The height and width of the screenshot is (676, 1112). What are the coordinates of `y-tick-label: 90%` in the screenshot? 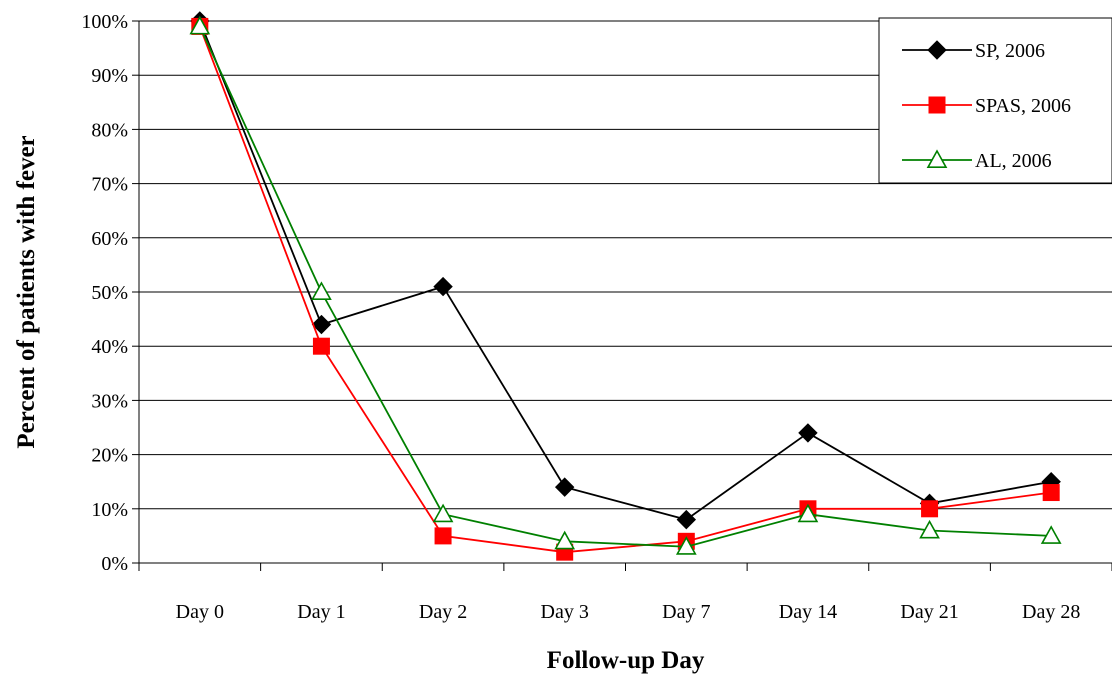 It's located at (109, 76).